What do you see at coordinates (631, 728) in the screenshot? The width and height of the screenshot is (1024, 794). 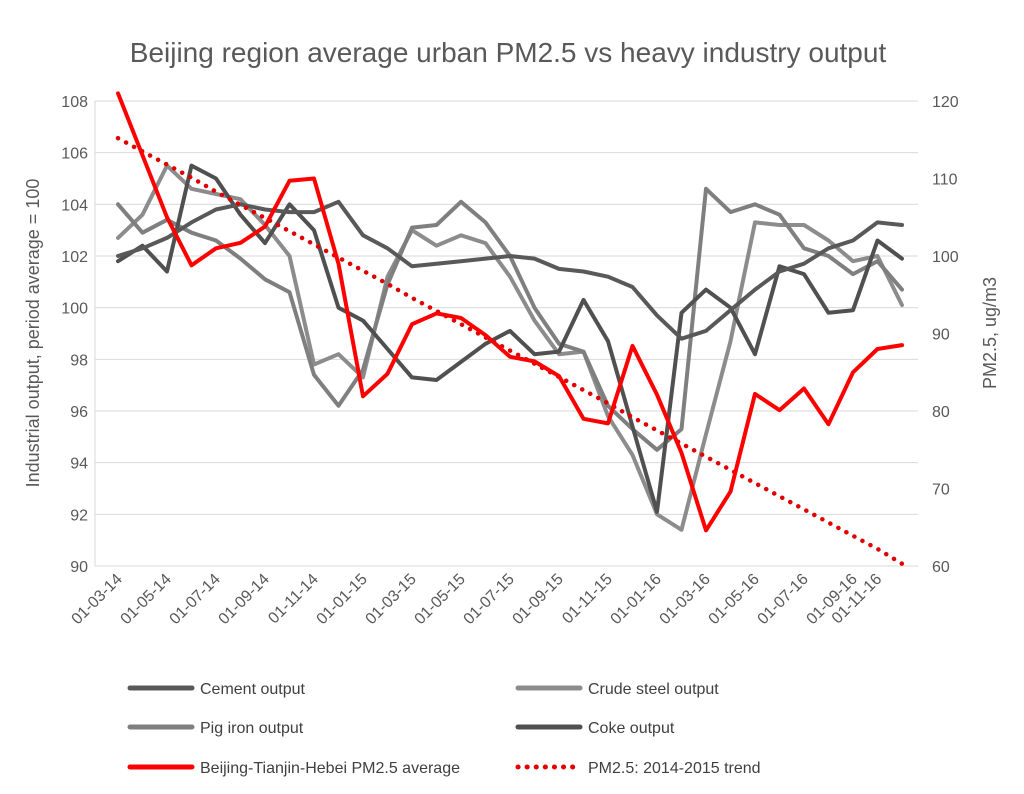 I see `legend-label-3: Coke output` at bounding box center [631, 728].